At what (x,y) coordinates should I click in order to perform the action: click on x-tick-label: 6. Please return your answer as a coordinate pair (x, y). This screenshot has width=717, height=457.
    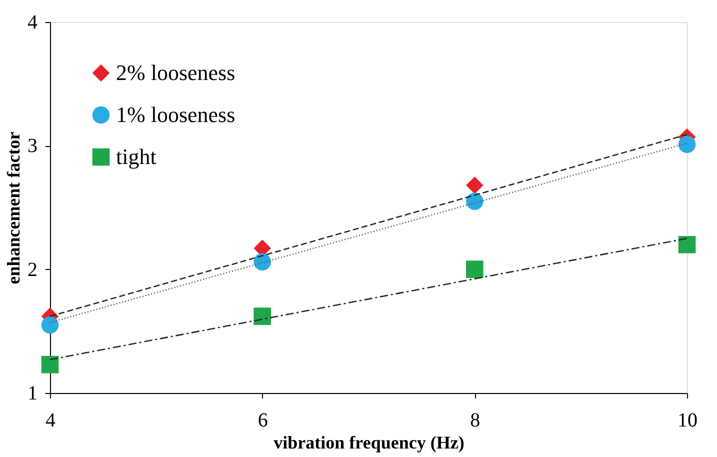
    Looking at the image, I should click on (263, 421).